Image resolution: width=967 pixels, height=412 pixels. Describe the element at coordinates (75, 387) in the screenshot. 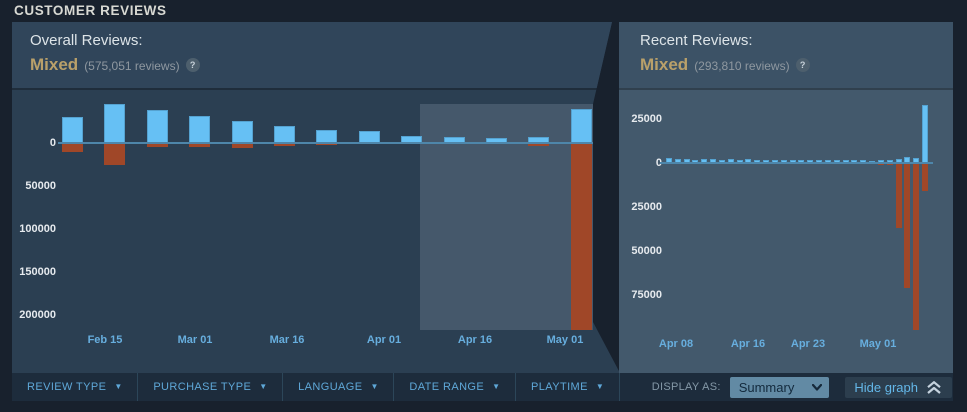

I see `filter-review-type: REVIEW TYPE ▼` at that location.